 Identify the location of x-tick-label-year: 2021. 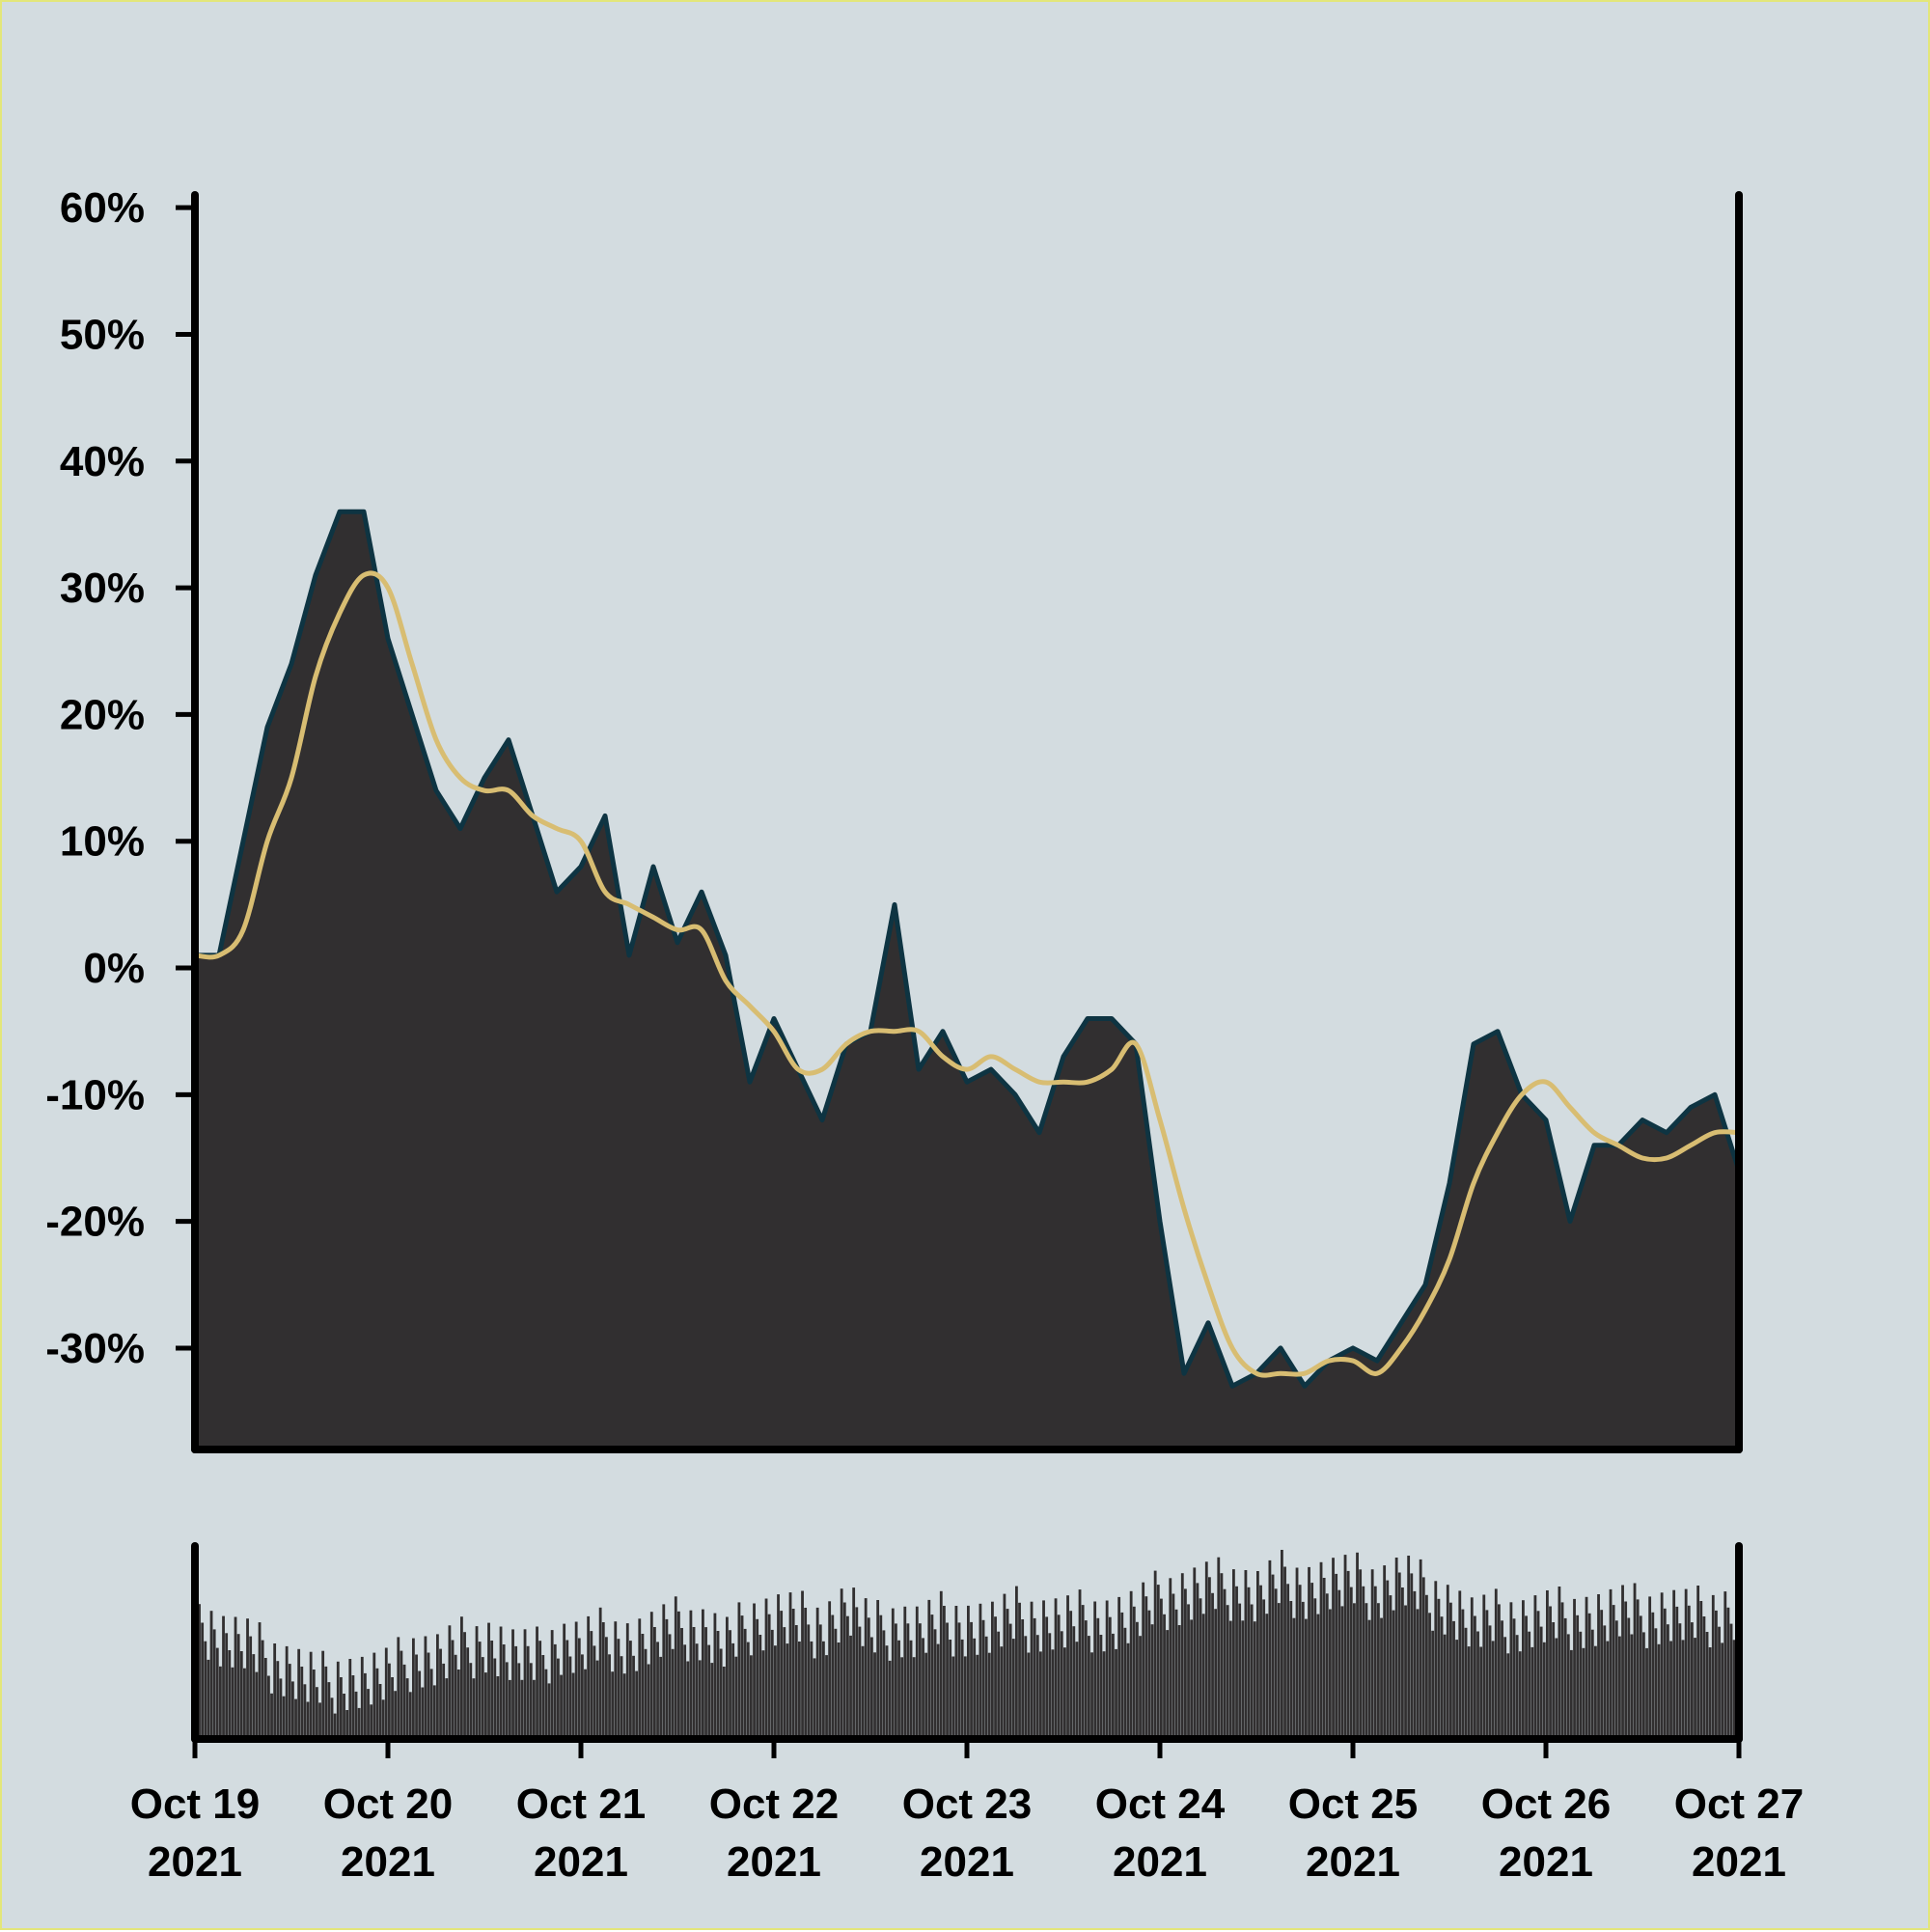
(388, 1862).